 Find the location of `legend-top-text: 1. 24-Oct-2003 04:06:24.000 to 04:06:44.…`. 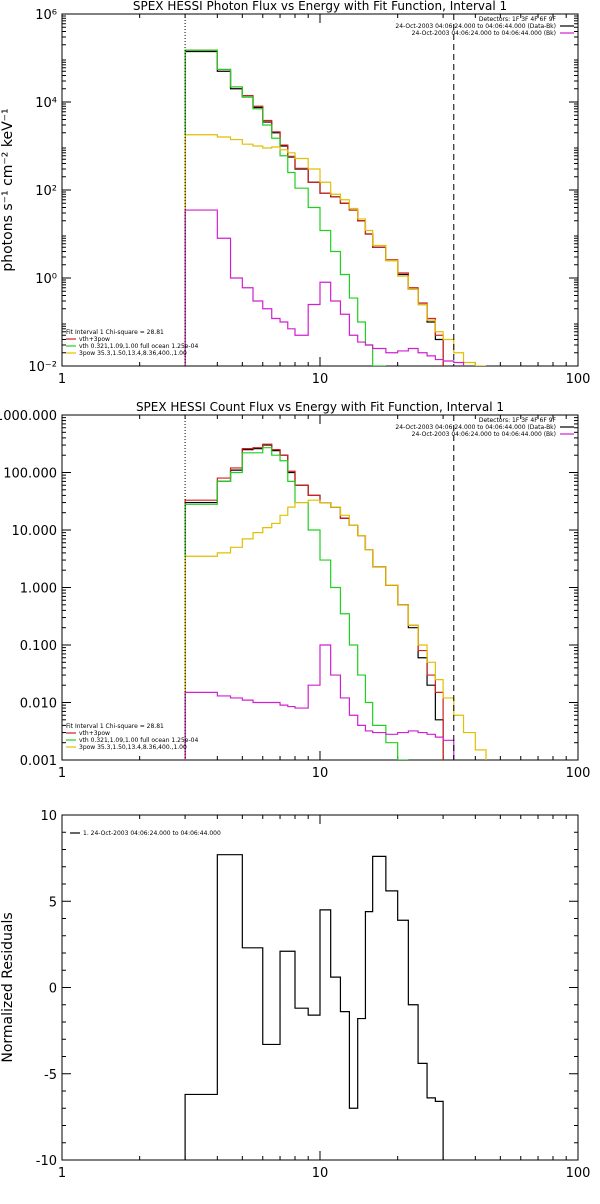

legend-top-text: 1. 24-Oct-2003 04:06:24.000 to 04:06:44.… is located at coordinates (152, 833).